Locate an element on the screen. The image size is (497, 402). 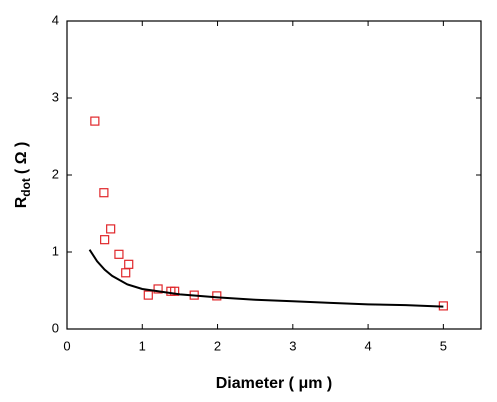
x-tick-label: 5 is located at coordinates (443, 345).